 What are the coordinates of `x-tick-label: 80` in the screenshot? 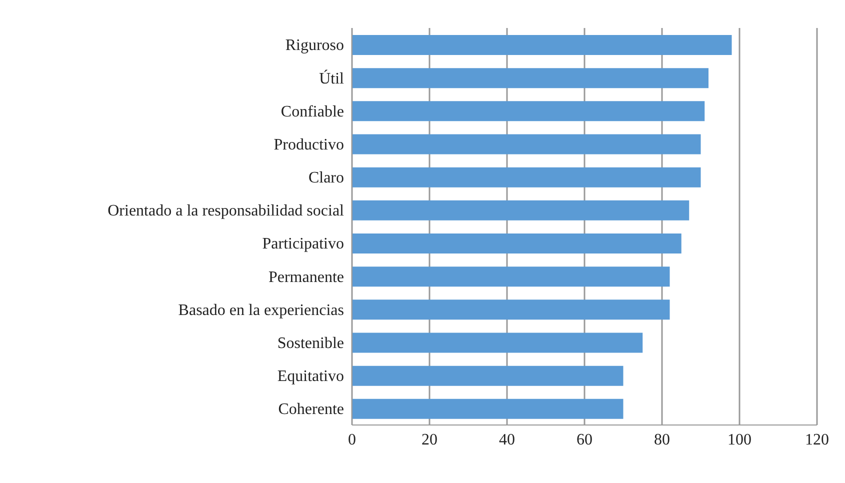 It's located at (662, 439).